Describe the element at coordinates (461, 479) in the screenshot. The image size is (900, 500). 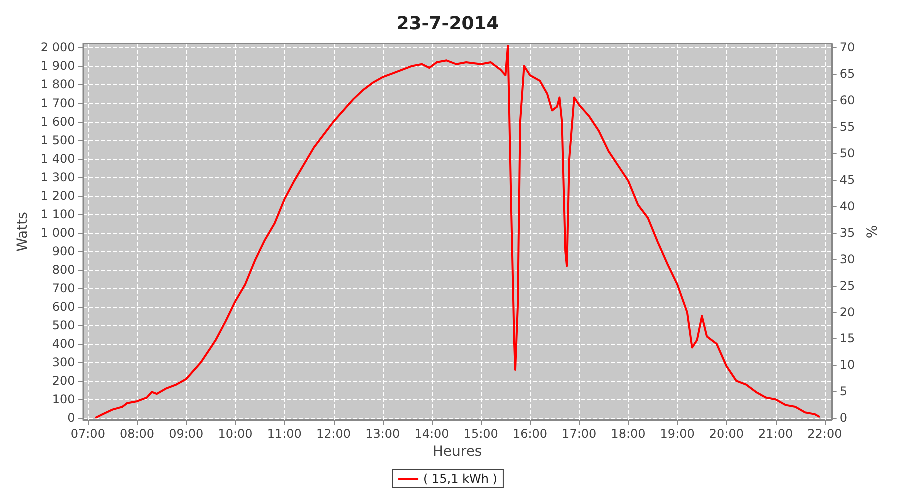
I see `legend-label: ( 15,1 kWh )` at that location.